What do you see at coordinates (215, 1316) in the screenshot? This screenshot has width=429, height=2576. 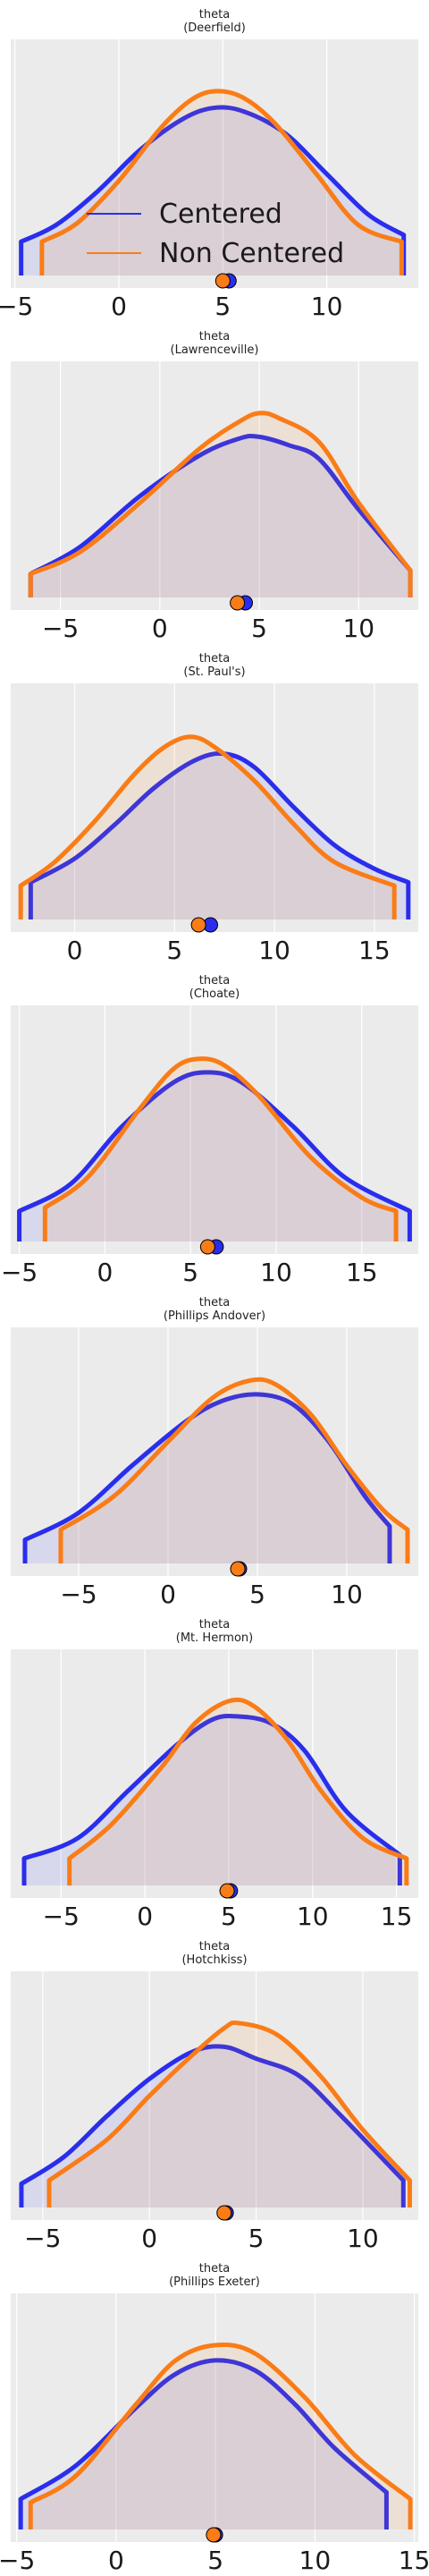 I see `chart-subtitle: (Phillips Andover)` at bounding box center [215, 1316].